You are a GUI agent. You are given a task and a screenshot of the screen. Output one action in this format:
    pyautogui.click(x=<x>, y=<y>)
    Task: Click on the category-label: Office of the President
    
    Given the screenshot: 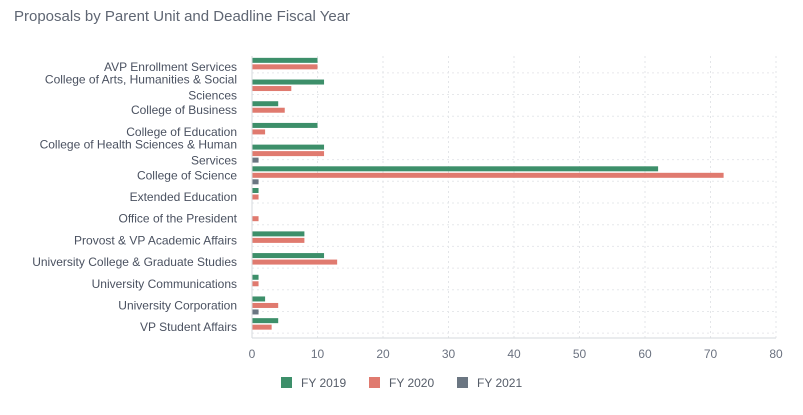 What is the action you would take?
    pyautogui.click(x=177, y=219)
    